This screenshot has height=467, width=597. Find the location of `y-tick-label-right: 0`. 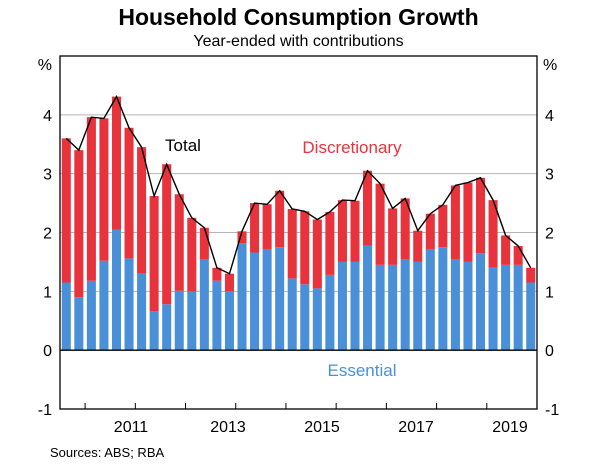

y-tick-label-right: 0 is located at coordinates (549, 351).